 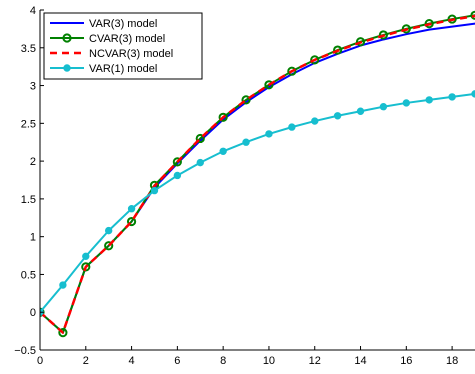 I want to click on x-tick-label: 14, so click(x=360, y=361).